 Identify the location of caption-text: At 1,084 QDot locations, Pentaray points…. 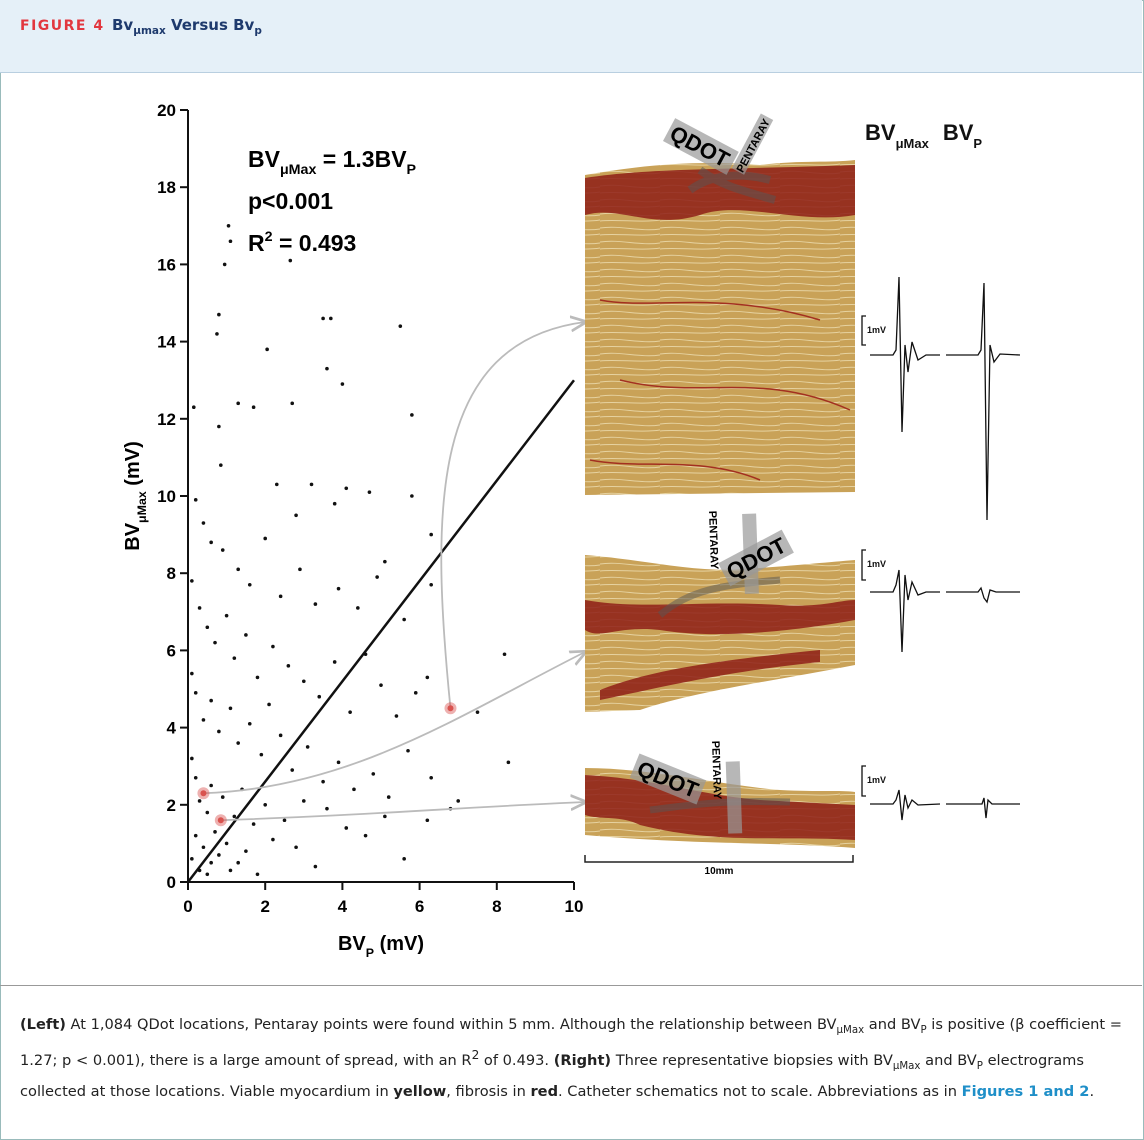
(451, 1024).